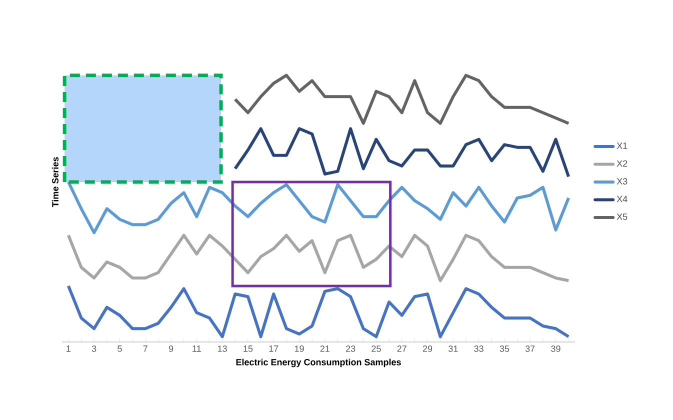 This screenshot has width=673, height=420. What do you see at coordinates (622, 199) in the screenshot?
I see `legend-label: X4` at bounding box center [622, 199].